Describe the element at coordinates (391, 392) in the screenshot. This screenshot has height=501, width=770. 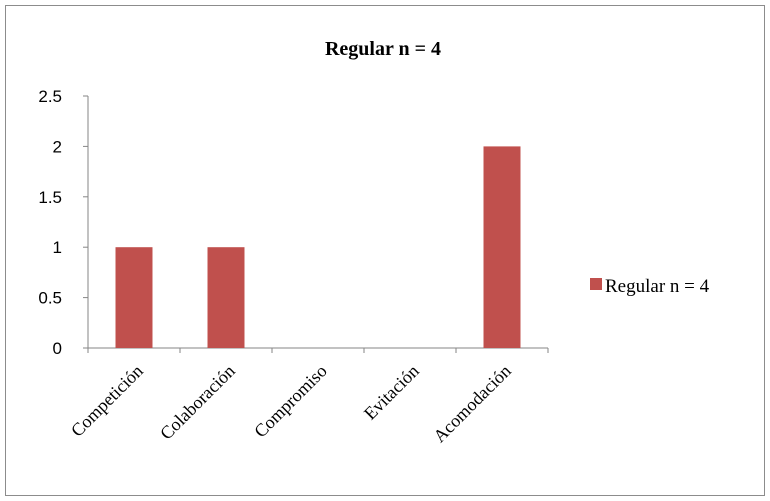
I see `x-category-label: Evitación` at that location.